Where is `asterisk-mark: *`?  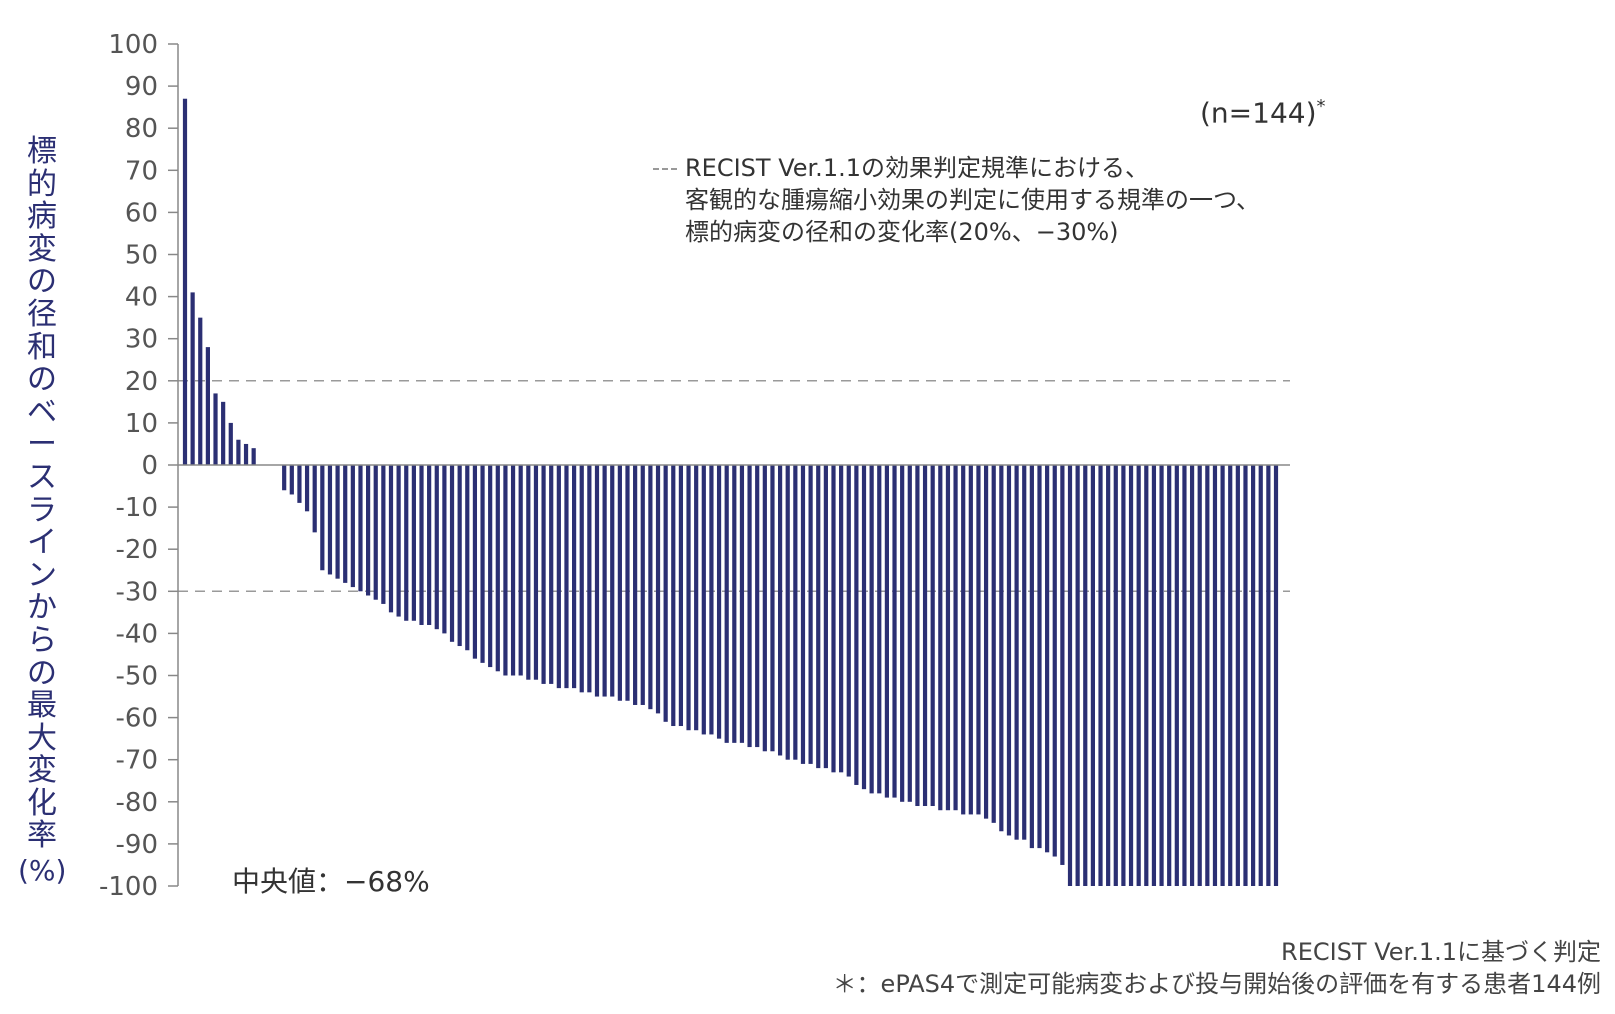 asterisk-mark: * is located at coordinates (1321, 106).